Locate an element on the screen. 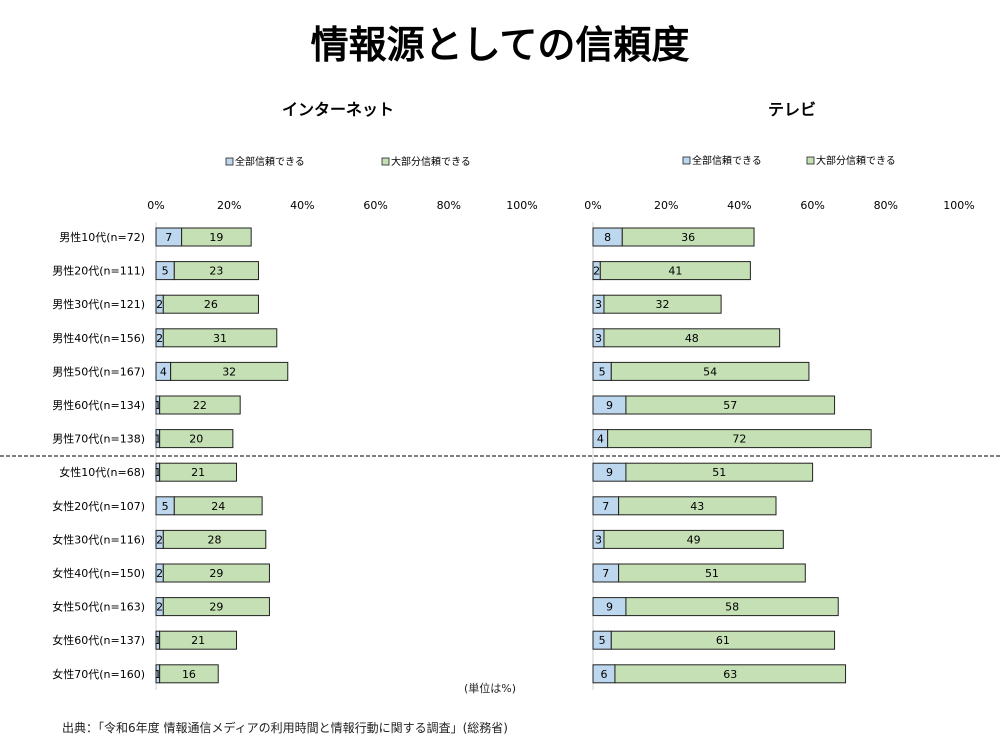 The image size is (1000, 750). category-label: 男性40代(n=156) is located at coordinates (98, 338).